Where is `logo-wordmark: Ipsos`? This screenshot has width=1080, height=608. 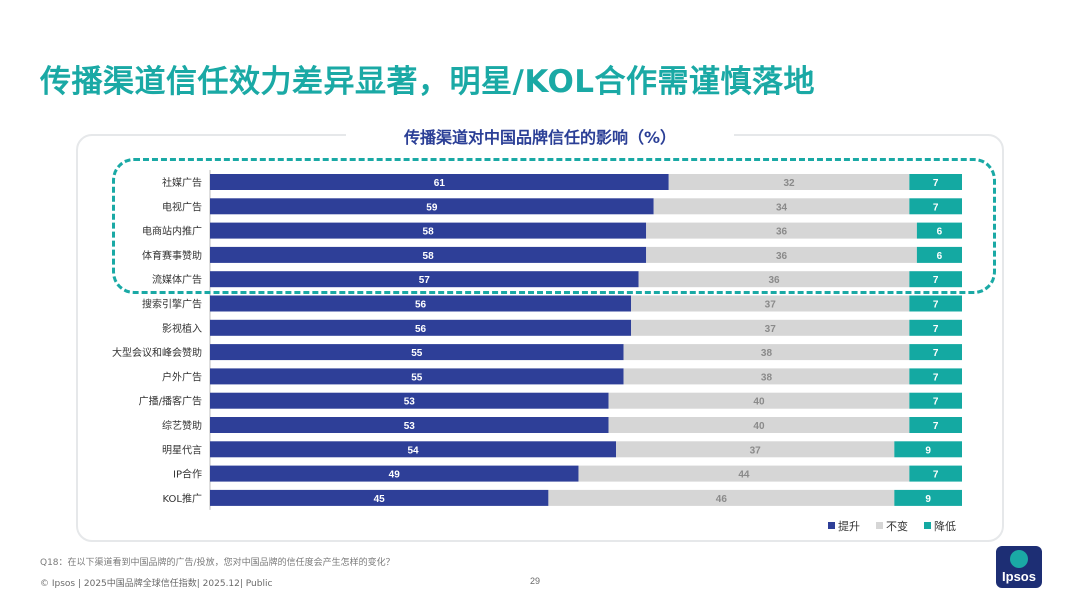
logo-wordmark: Ipsos is located at coordinates (1019, 576).